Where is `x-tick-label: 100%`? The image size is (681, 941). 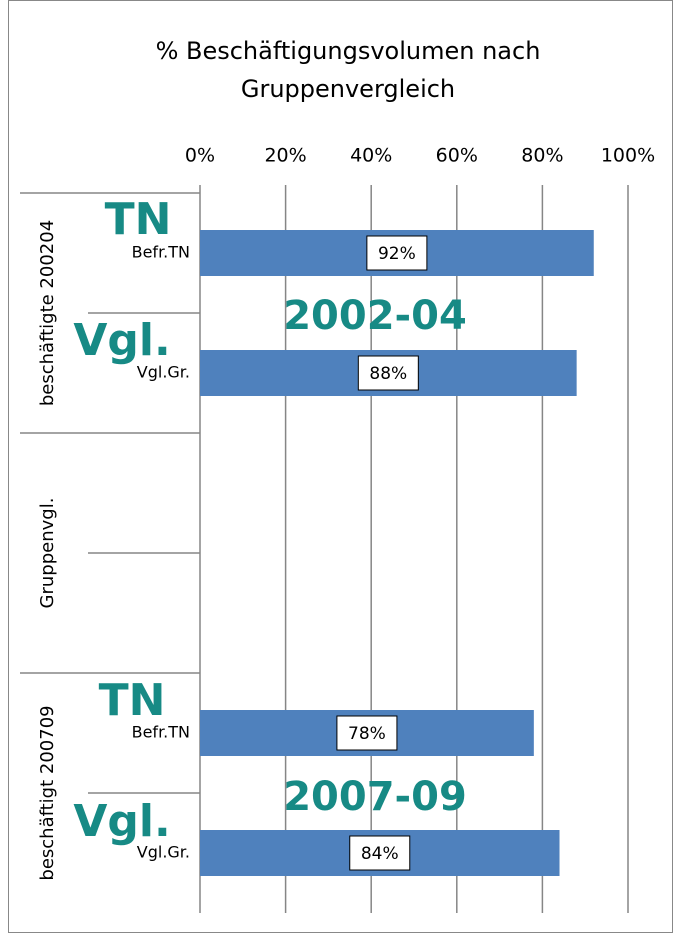 x-tick-label: 100% is located at coordinates (628, 156).